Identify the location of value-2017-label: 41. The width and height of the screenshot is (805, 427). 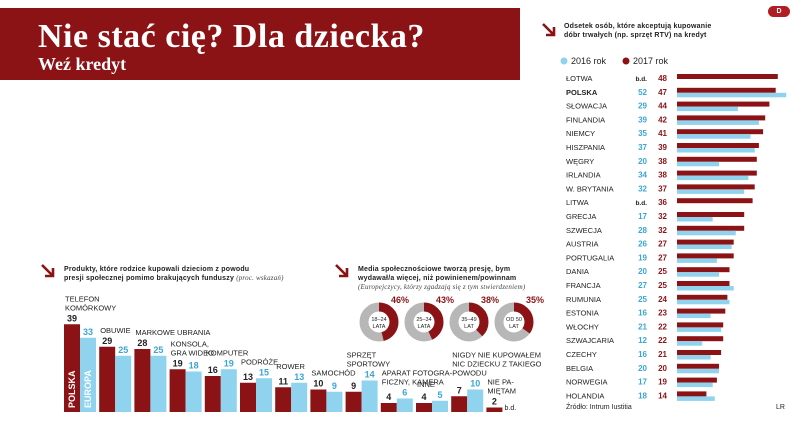
(662, 133).